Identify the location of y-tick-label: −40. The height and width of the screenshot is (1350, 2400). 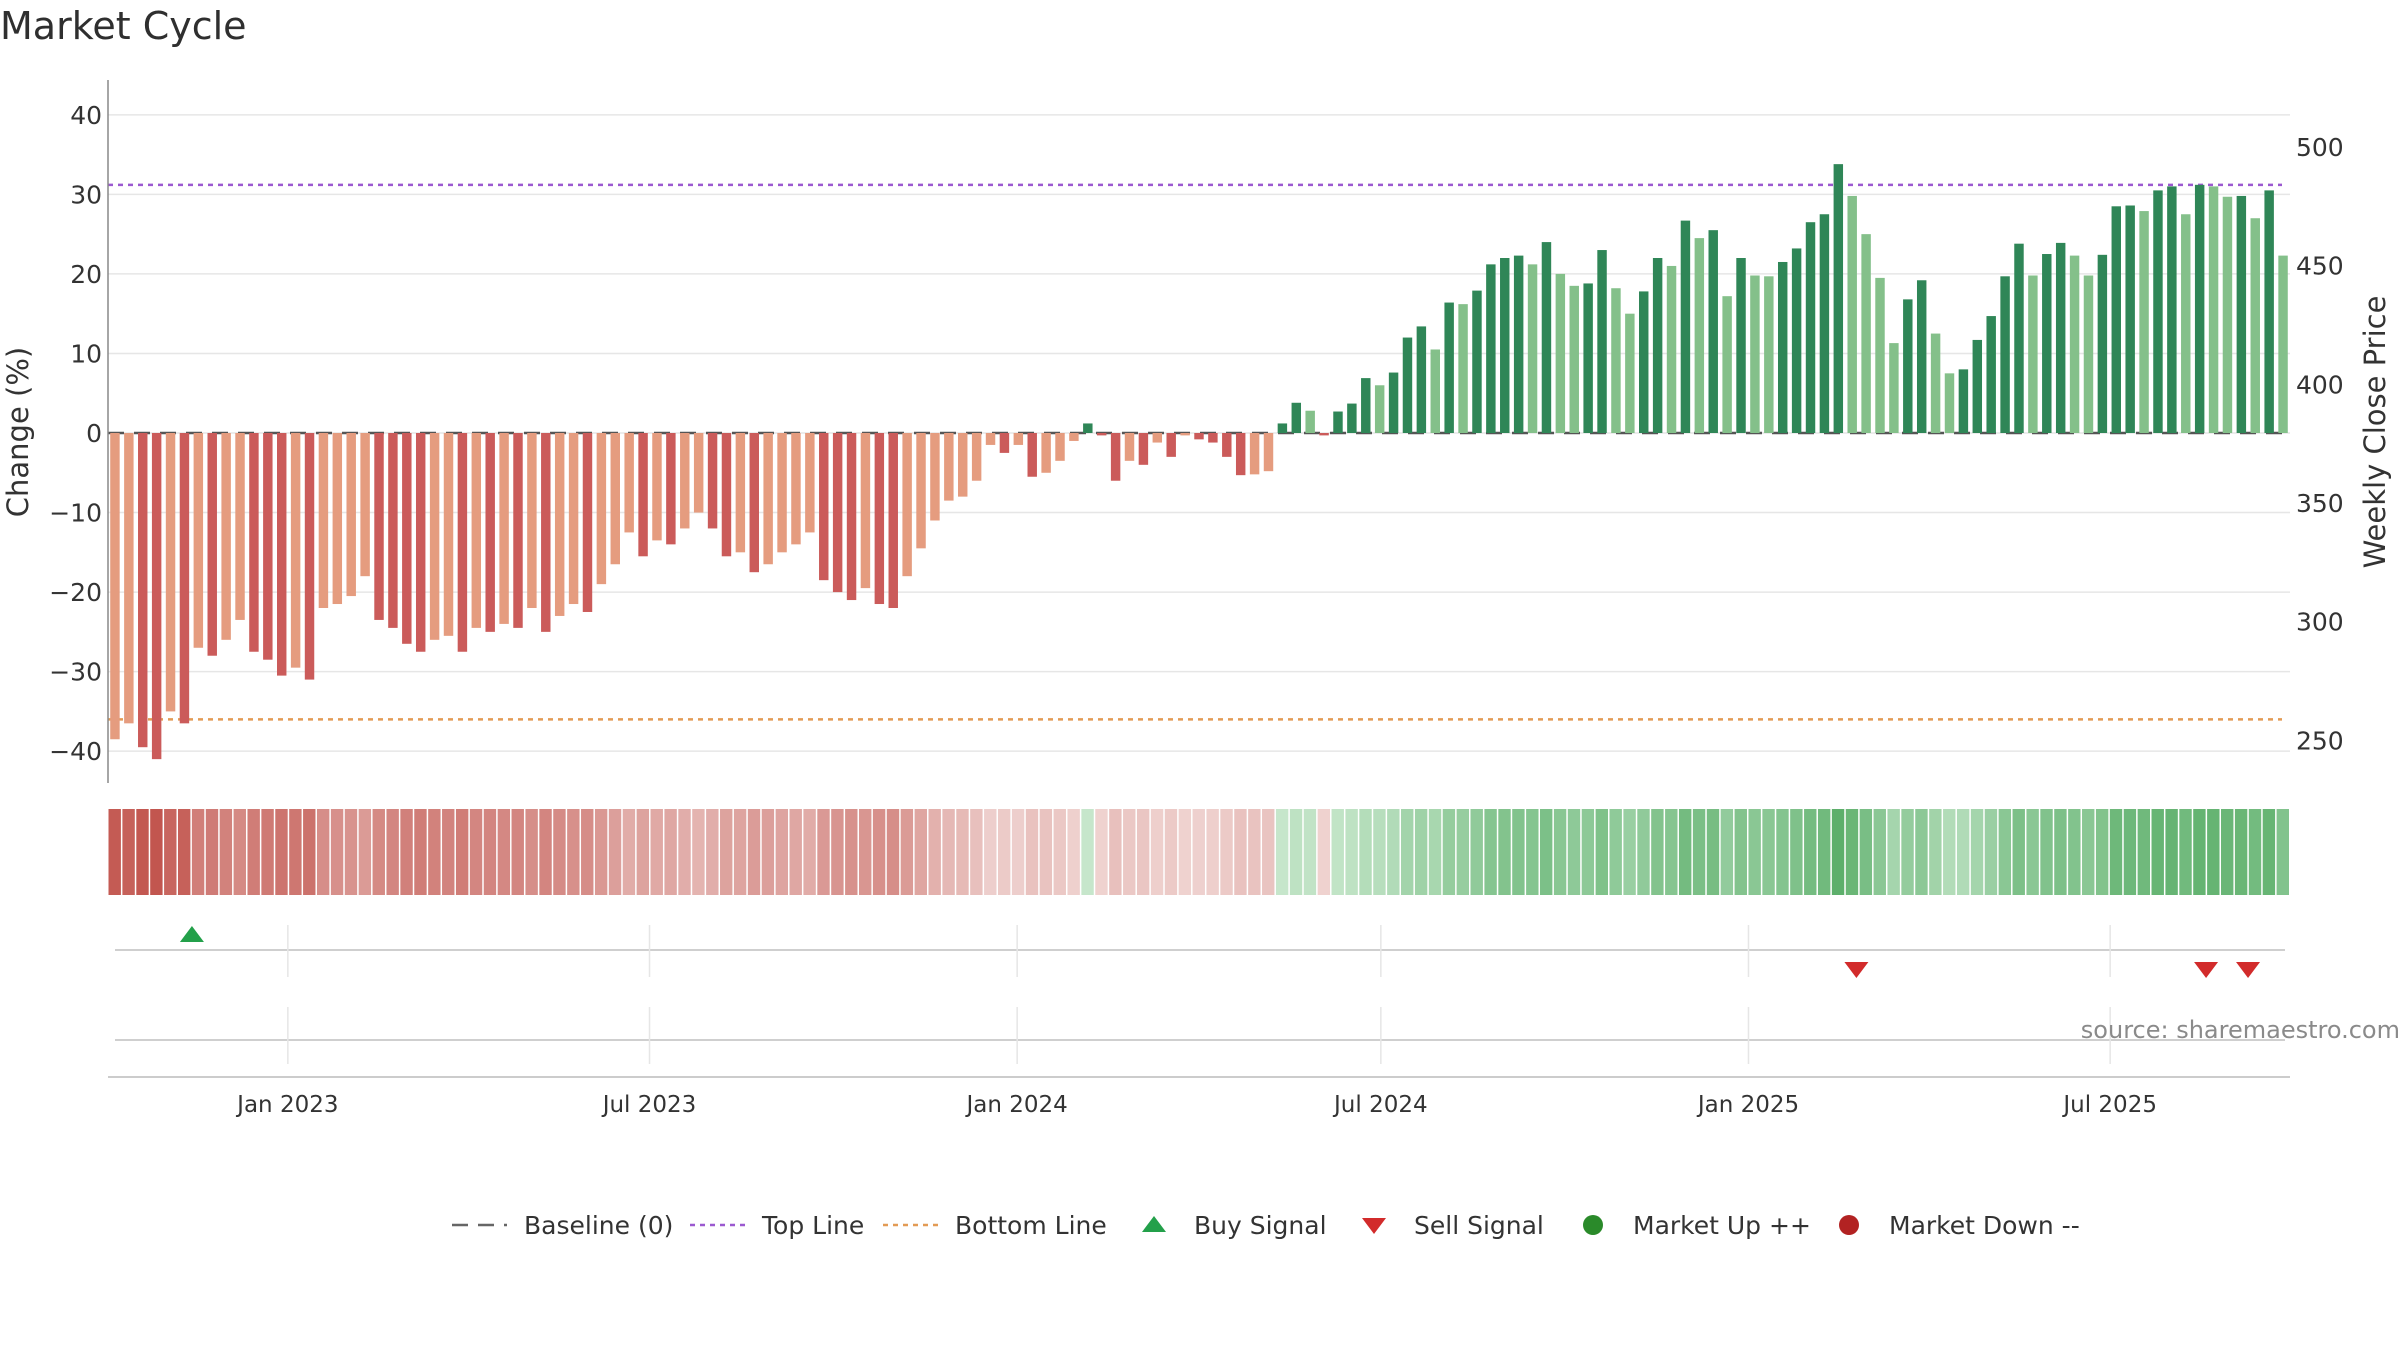
(75, 751).